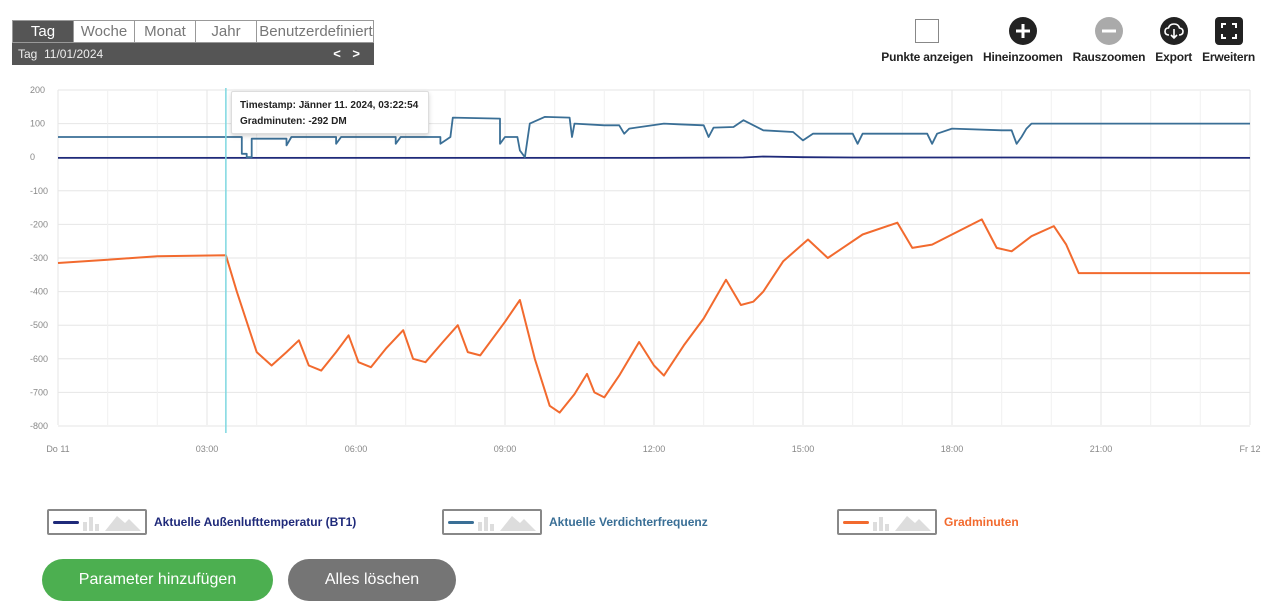 Image resolution: width=1280 pixels, height=601 pixels. I want to click on tab-month: Monat, so click(165, 31).